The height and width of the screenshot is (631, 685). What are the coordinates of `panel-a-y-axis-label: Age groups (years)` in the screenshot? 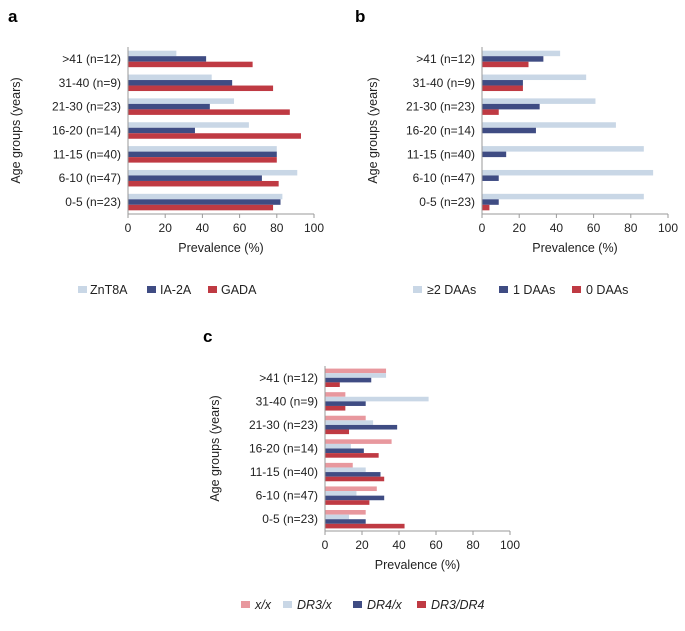 It's located at (16, 130).